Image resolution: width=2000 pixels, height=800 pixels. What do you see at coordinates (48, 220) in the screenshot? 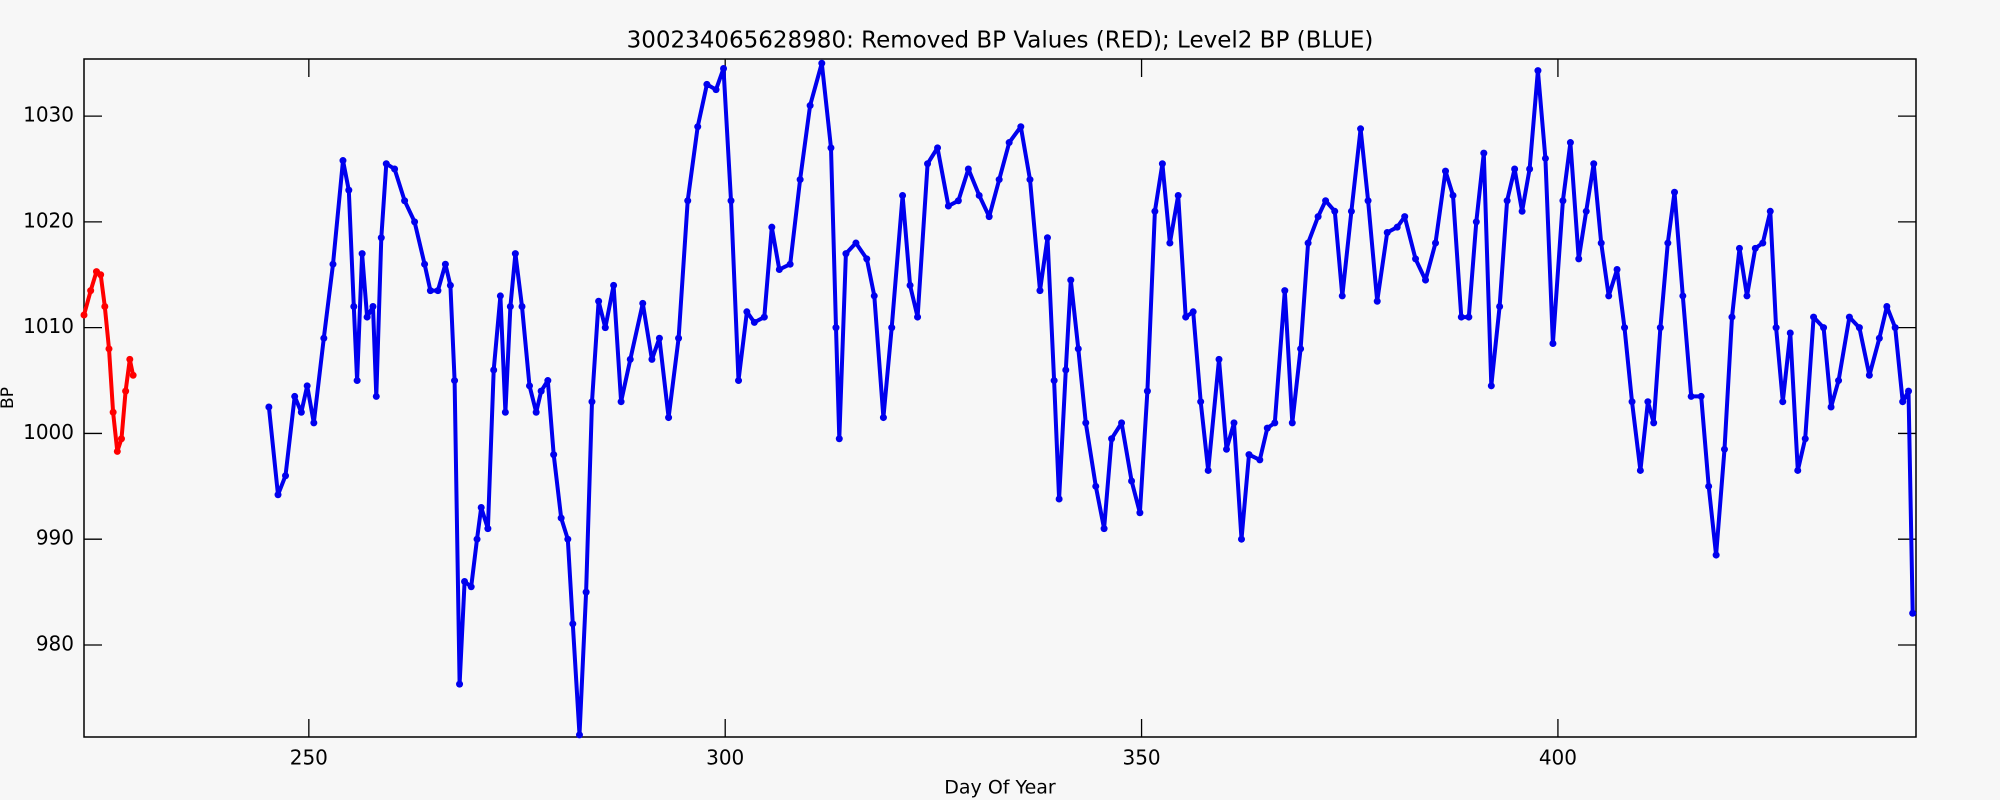
I see `y-tick-label: 1020` at bounding box center [48, 220].